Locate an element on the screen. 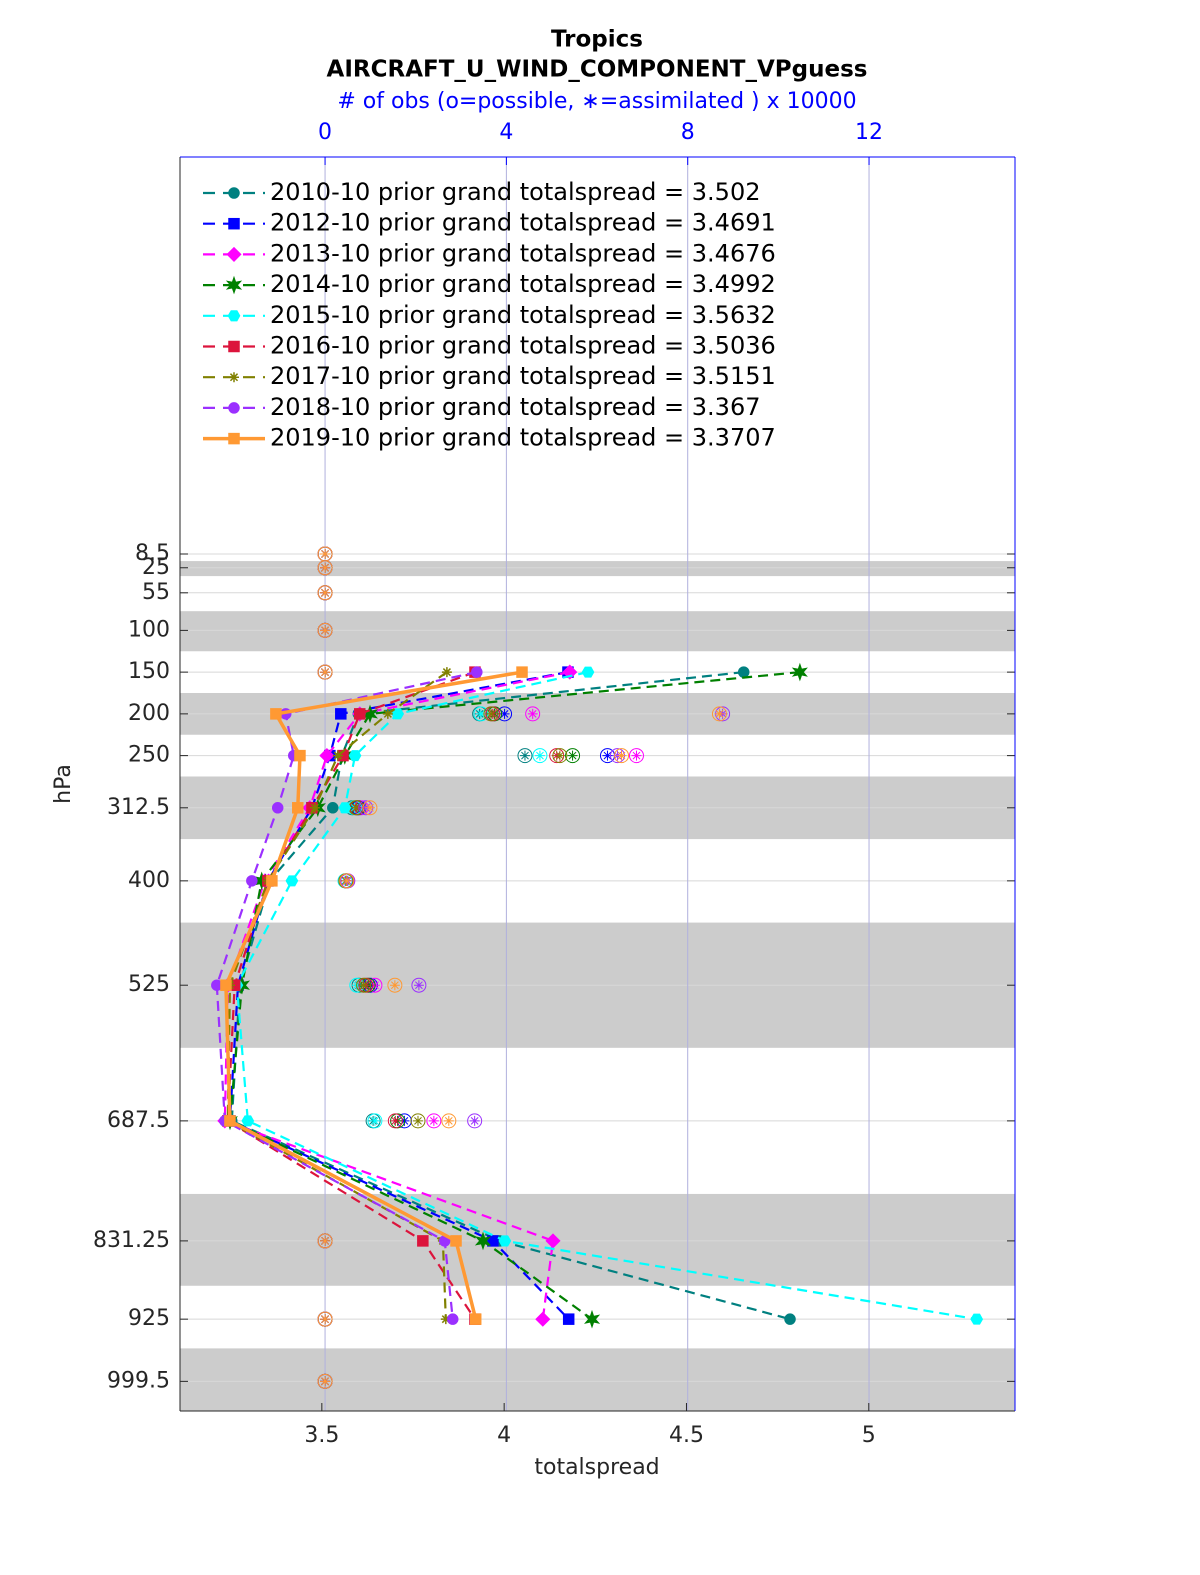  x-tick-label: 5 is located at coordinates (869, 1435).